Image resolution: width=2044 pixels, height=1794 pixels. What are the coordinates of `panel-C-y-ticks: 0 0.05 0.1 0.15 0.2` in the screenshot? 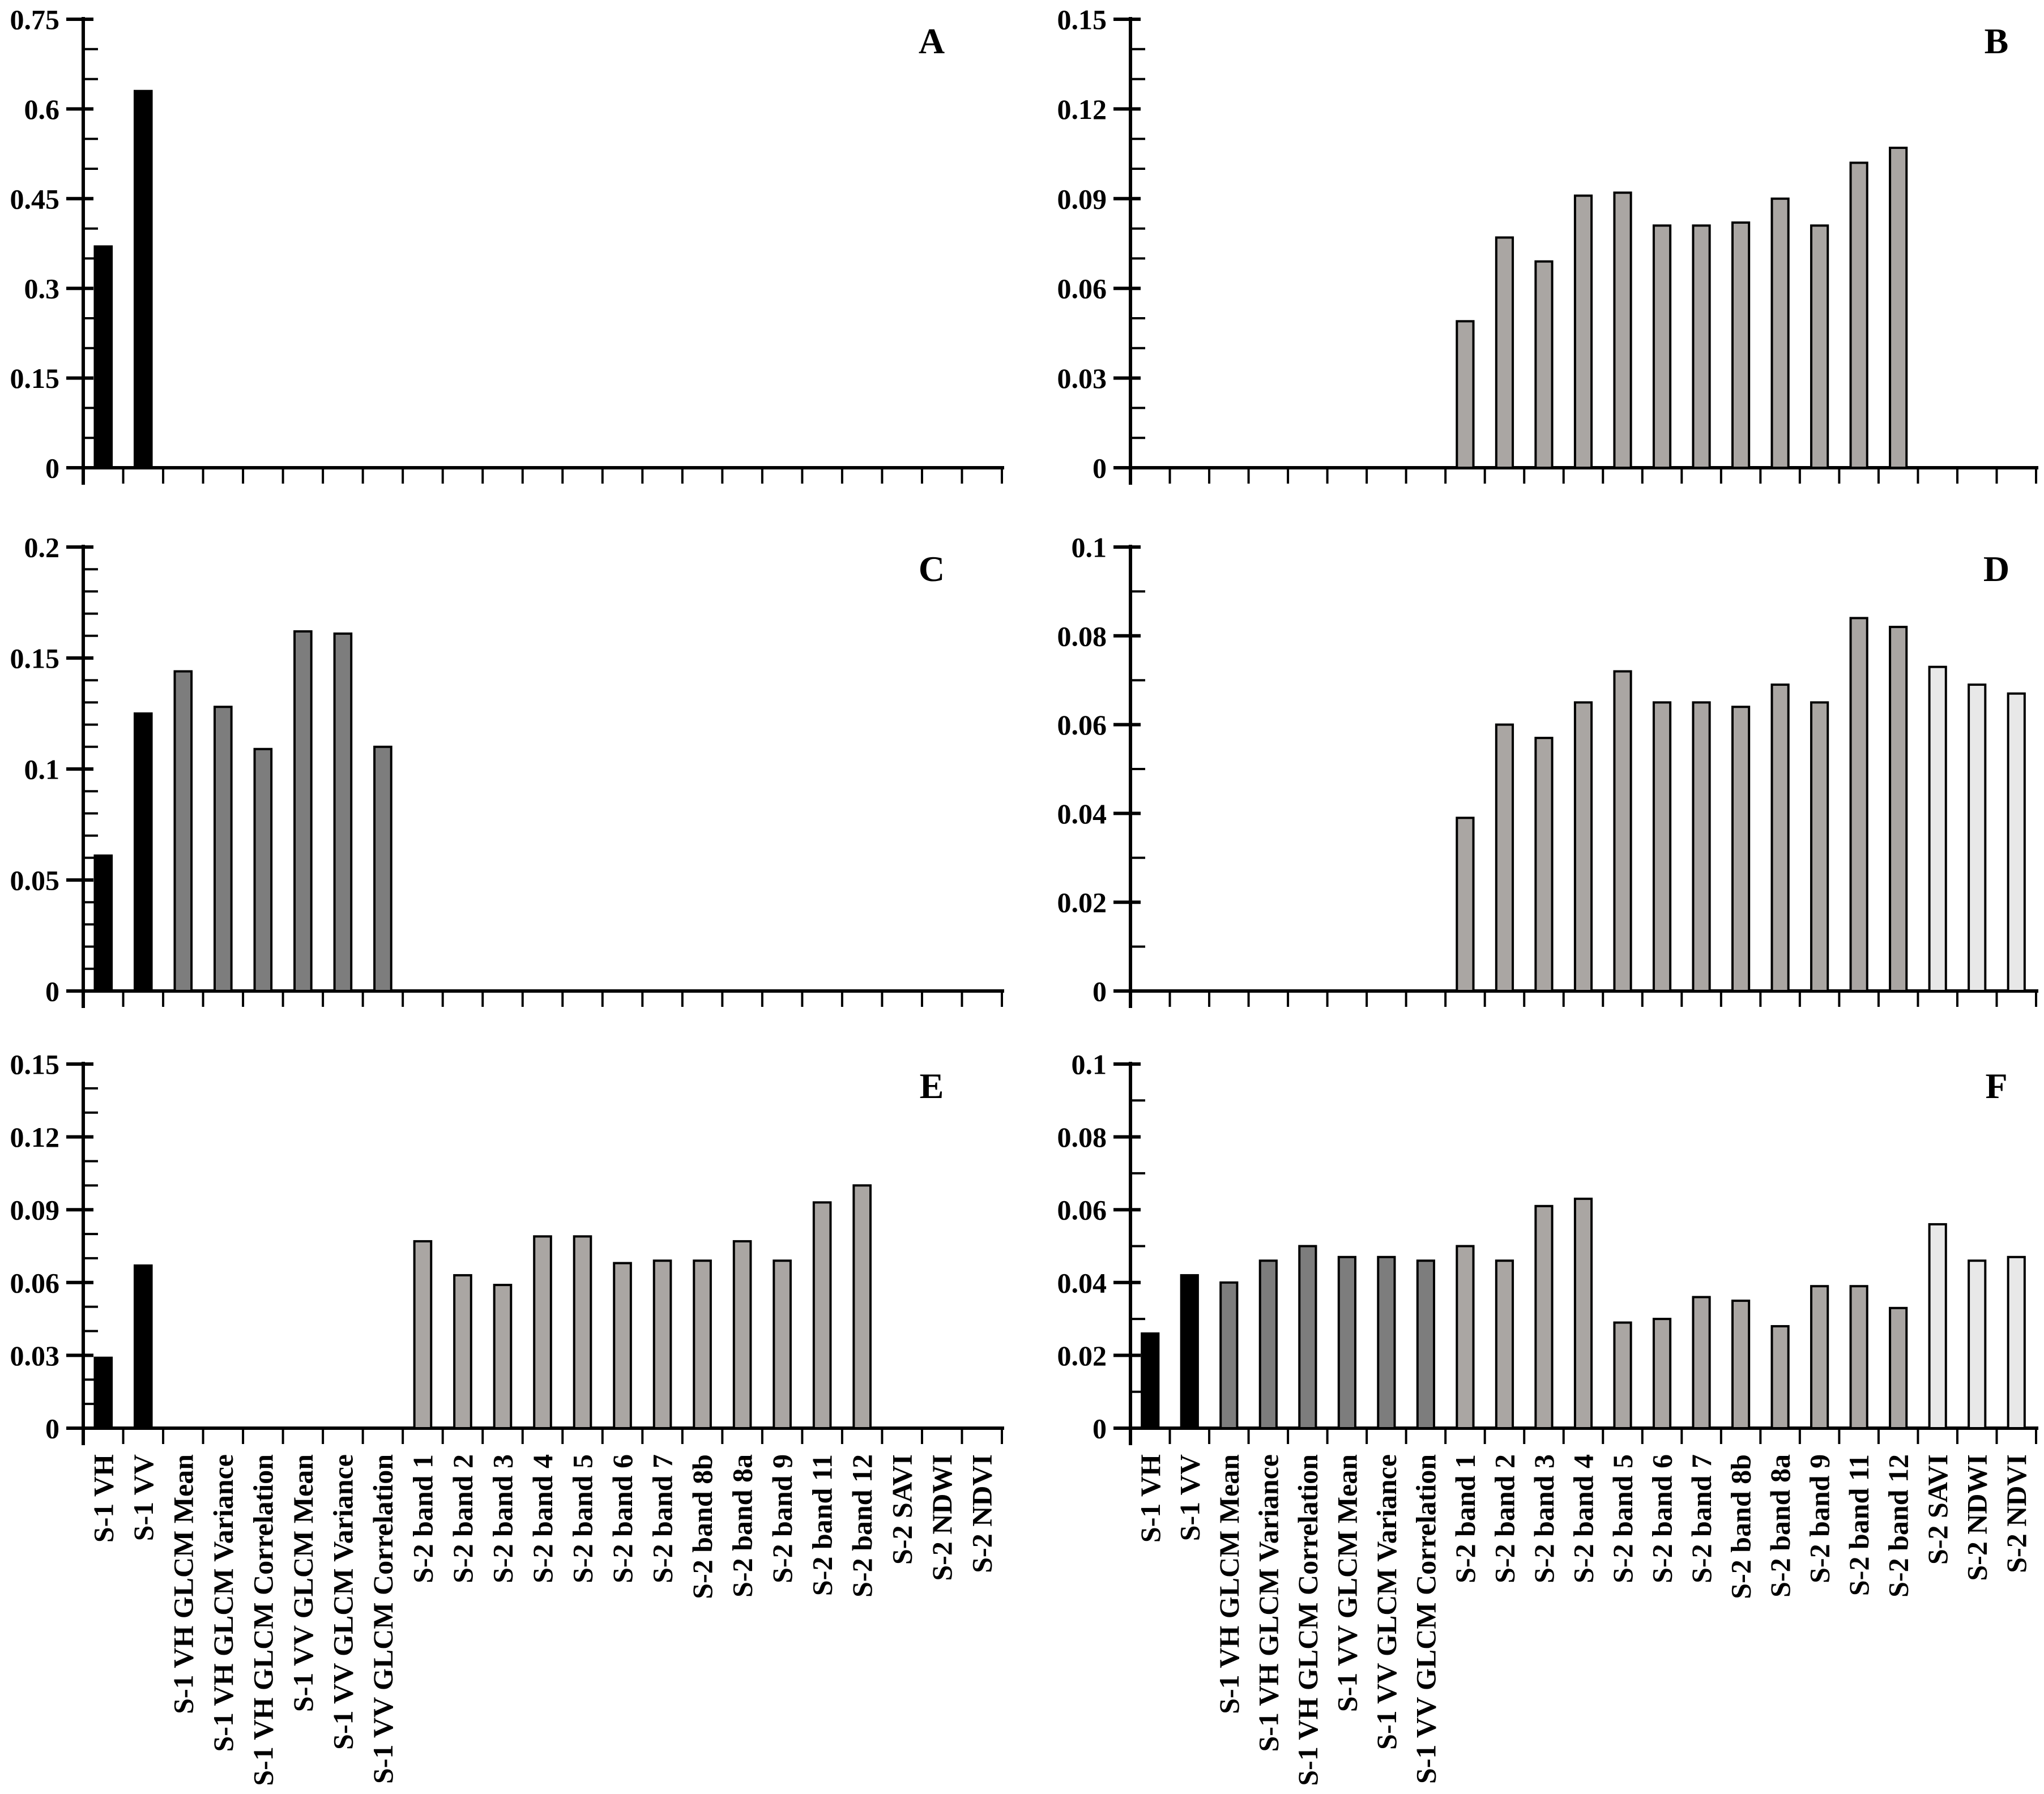 It's located at (54, 769).